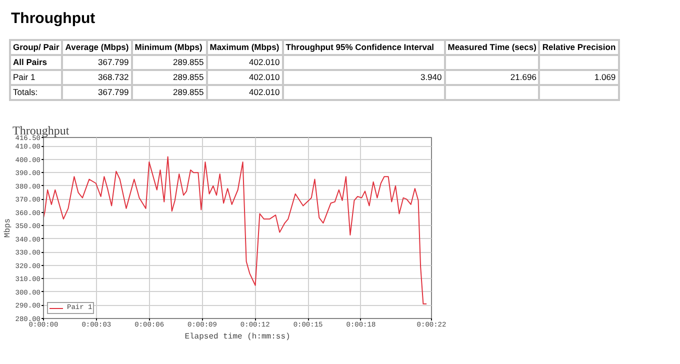  Describe the element at coordinates (169, 47) in the screenshot. I see `table-cell: Minimum (Mbps)` at that location.